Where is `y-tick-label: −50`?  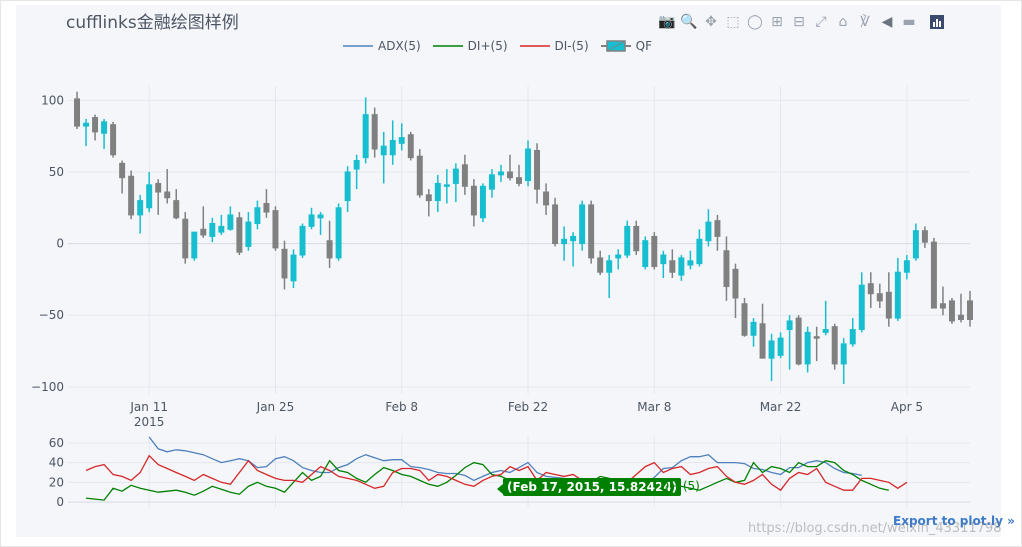
y-tick-label: −50 is located at coordinates (51, 315).